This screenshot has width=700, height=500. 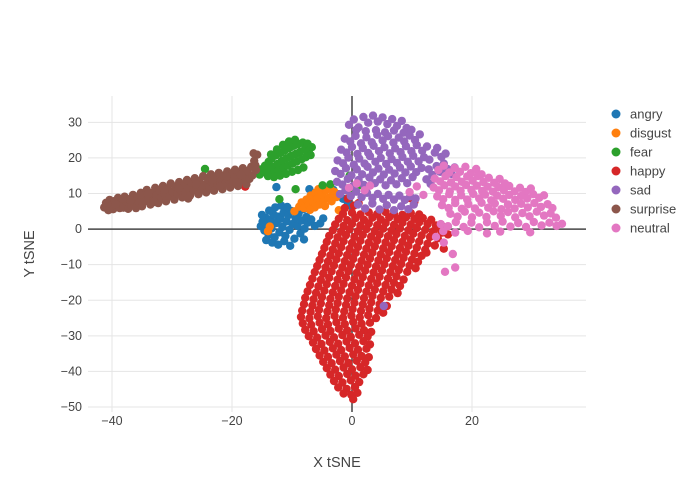 What do you see at coordinates (304, 239) in the screenshot?
I see `point-angry` at bounding box center [304, 239].